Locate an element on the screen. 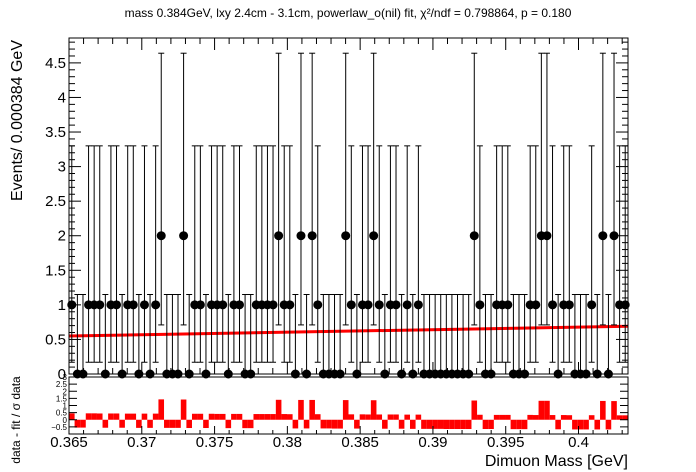 This screenshot has height=472, width=696. res-y-tick-label: 2 is located at coordinates (65, 391).